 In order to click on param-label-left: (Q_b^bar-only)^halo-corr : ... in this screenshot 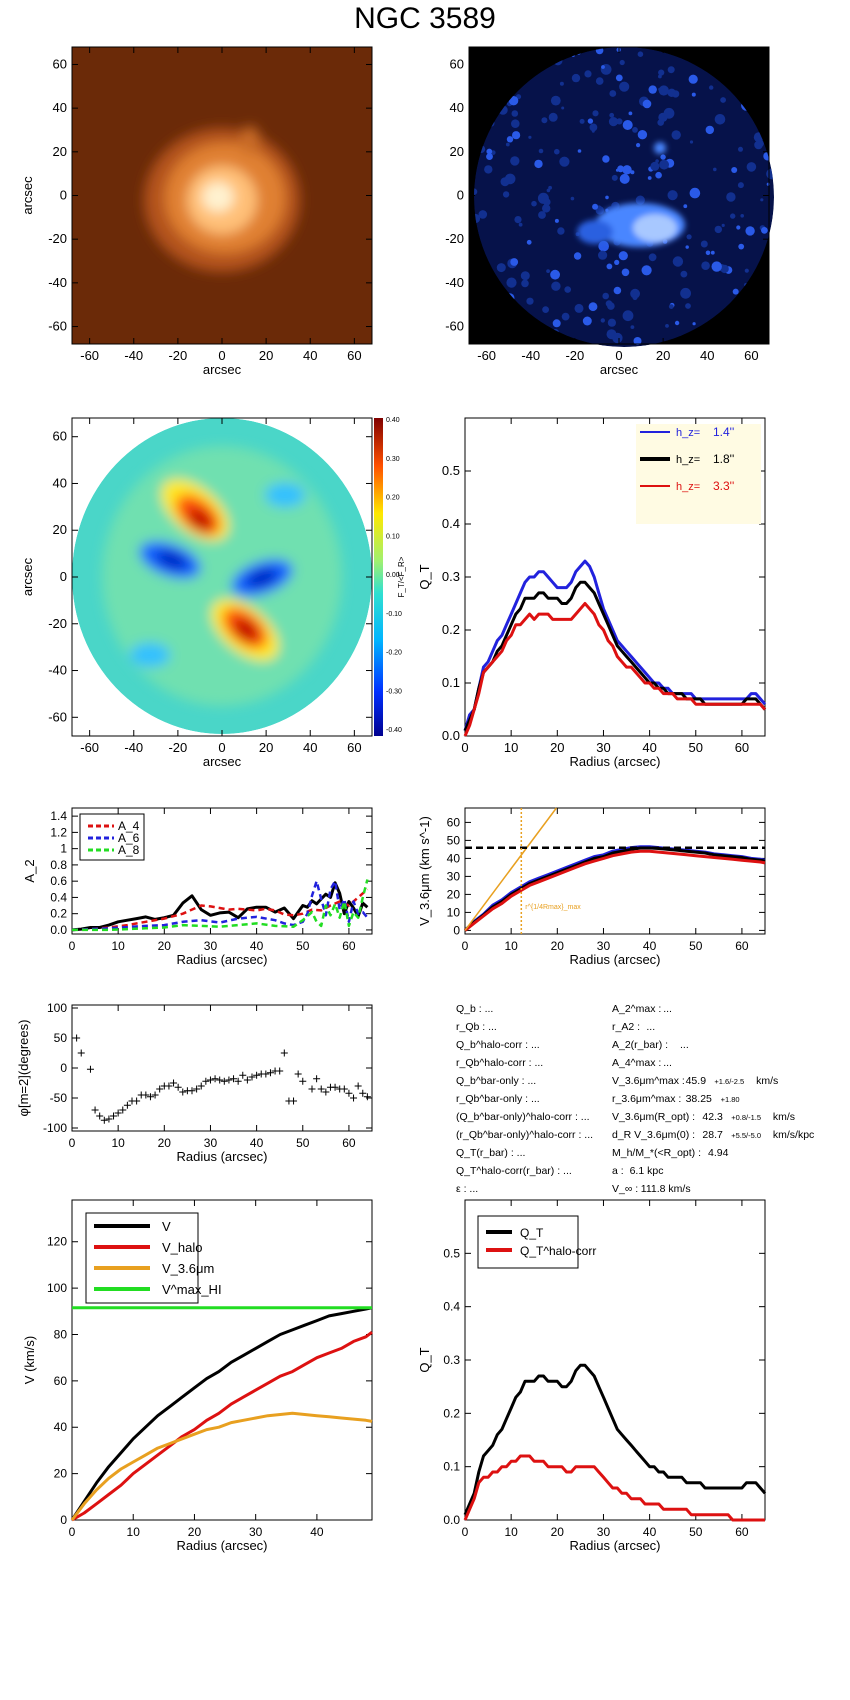, I will do `click(523, 1117)`.